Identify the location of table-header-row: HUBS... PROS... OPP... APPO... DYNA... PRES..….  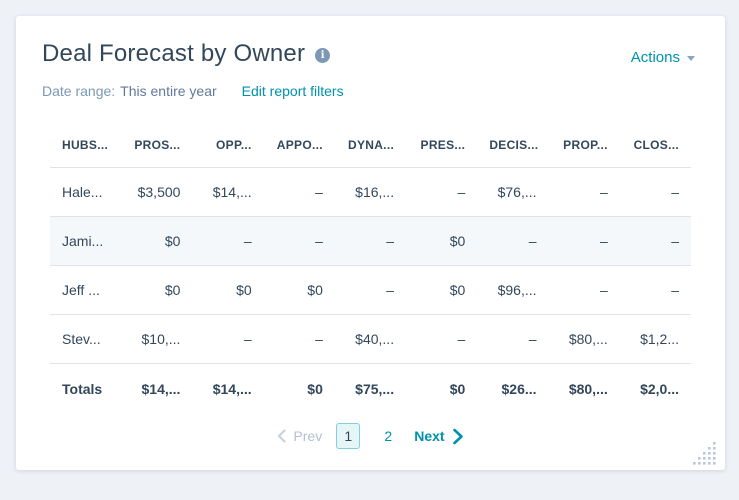
(370, 147).